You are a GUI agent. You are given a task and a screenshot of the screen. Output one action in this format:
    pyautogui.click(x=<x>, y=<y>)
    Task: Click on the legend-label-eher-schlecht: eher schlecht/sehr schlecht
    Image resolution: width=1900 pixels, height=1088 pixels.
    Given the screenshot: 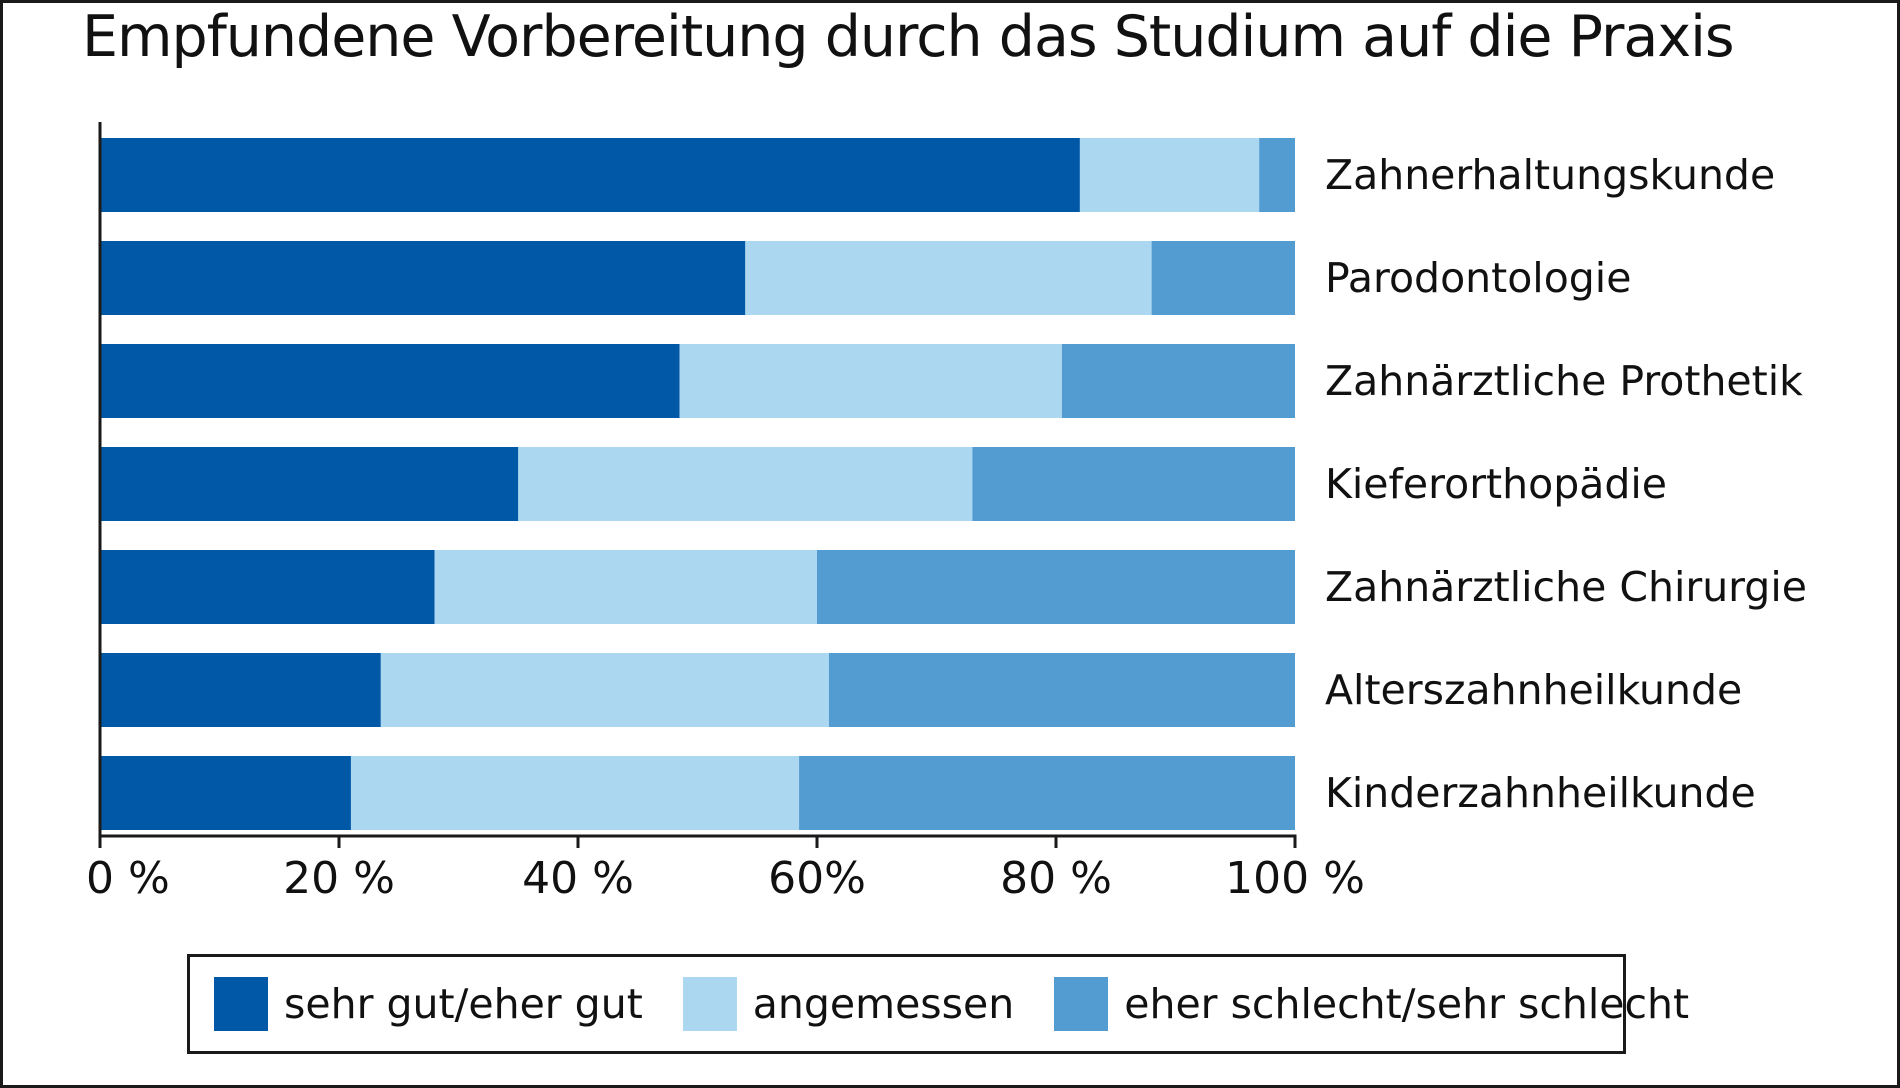 What is the action you would take?
    pyautogui.click(x=1407, y=1004)
    